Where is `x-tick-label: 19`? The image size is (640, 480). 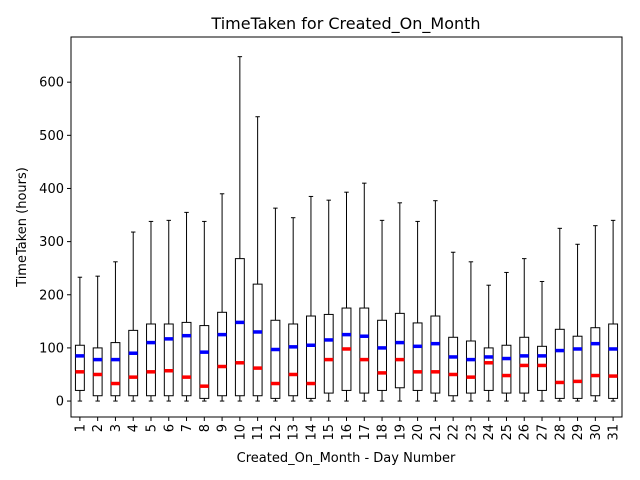
x-tick-label: 19 is located at coordinates (400, 432).